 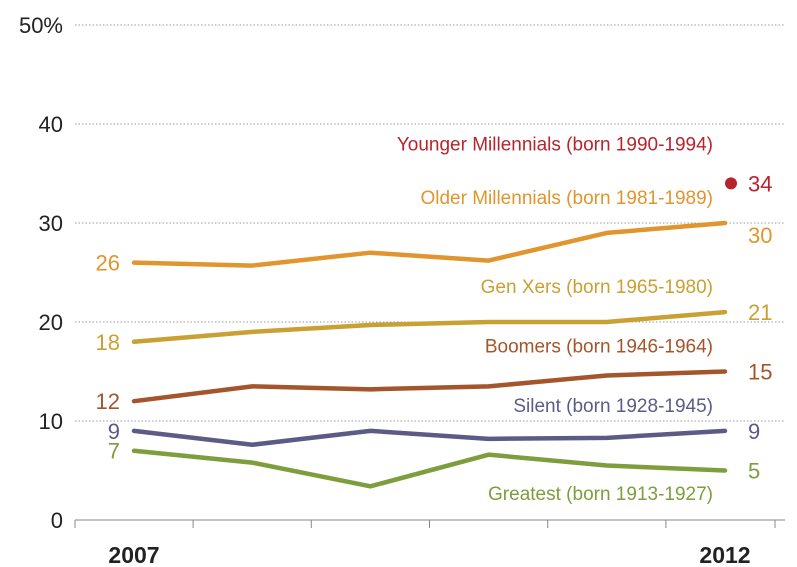 What do you see at coordinates (599, 347) in the screenshot?
I see `series-name-label: Boomers (born 1946-1964)` at bounding box center [599, 347].